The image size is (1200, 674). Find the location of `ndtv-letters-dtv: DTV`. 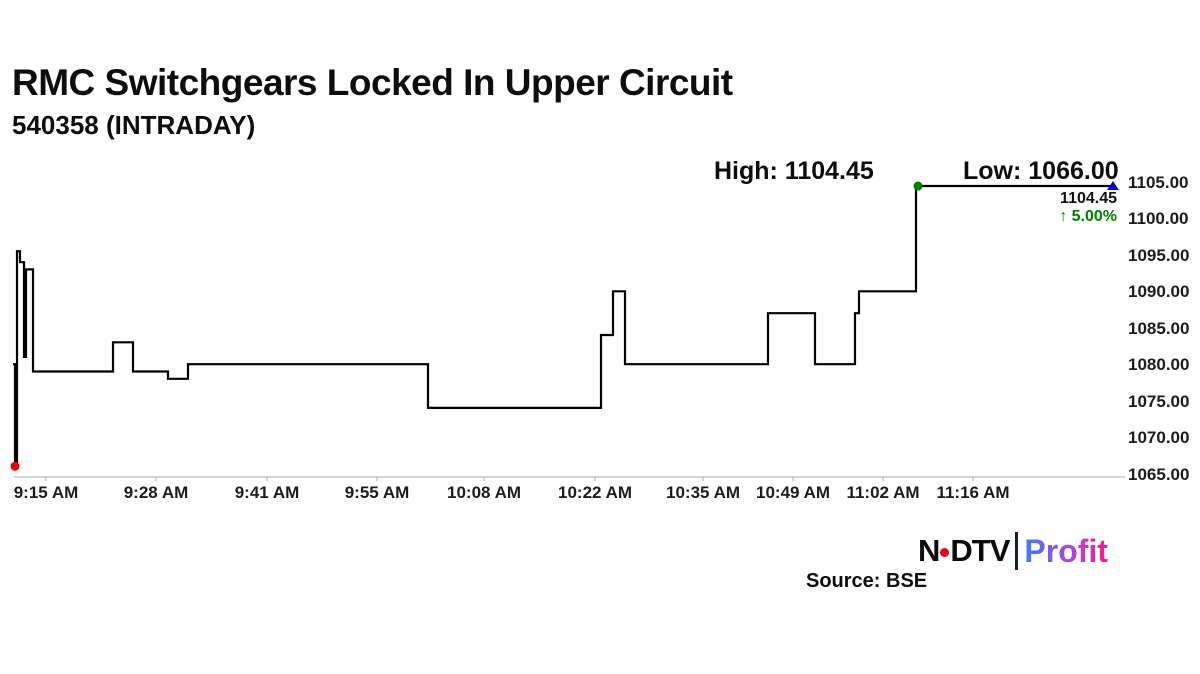

ndtv-letters-dtv: DTV is located at coordinates (980, 550).